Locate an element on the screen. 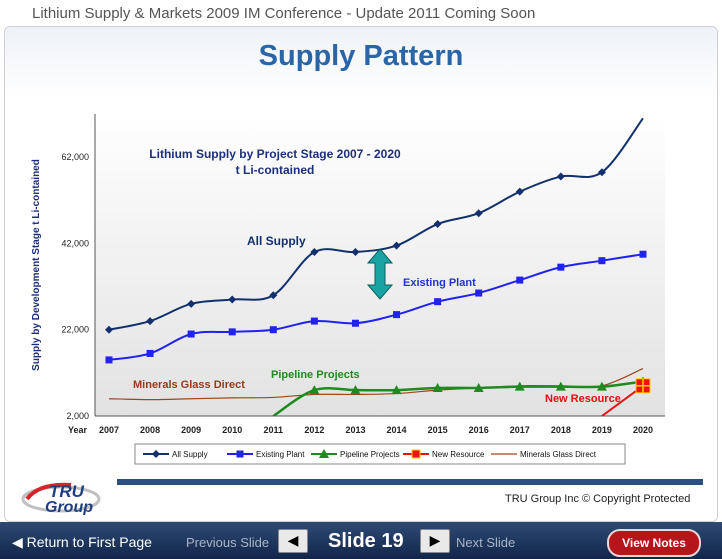 This screenshot has height=559, width=722. legend-item-new-resource: New Resource is located at coordinates (444, 454).